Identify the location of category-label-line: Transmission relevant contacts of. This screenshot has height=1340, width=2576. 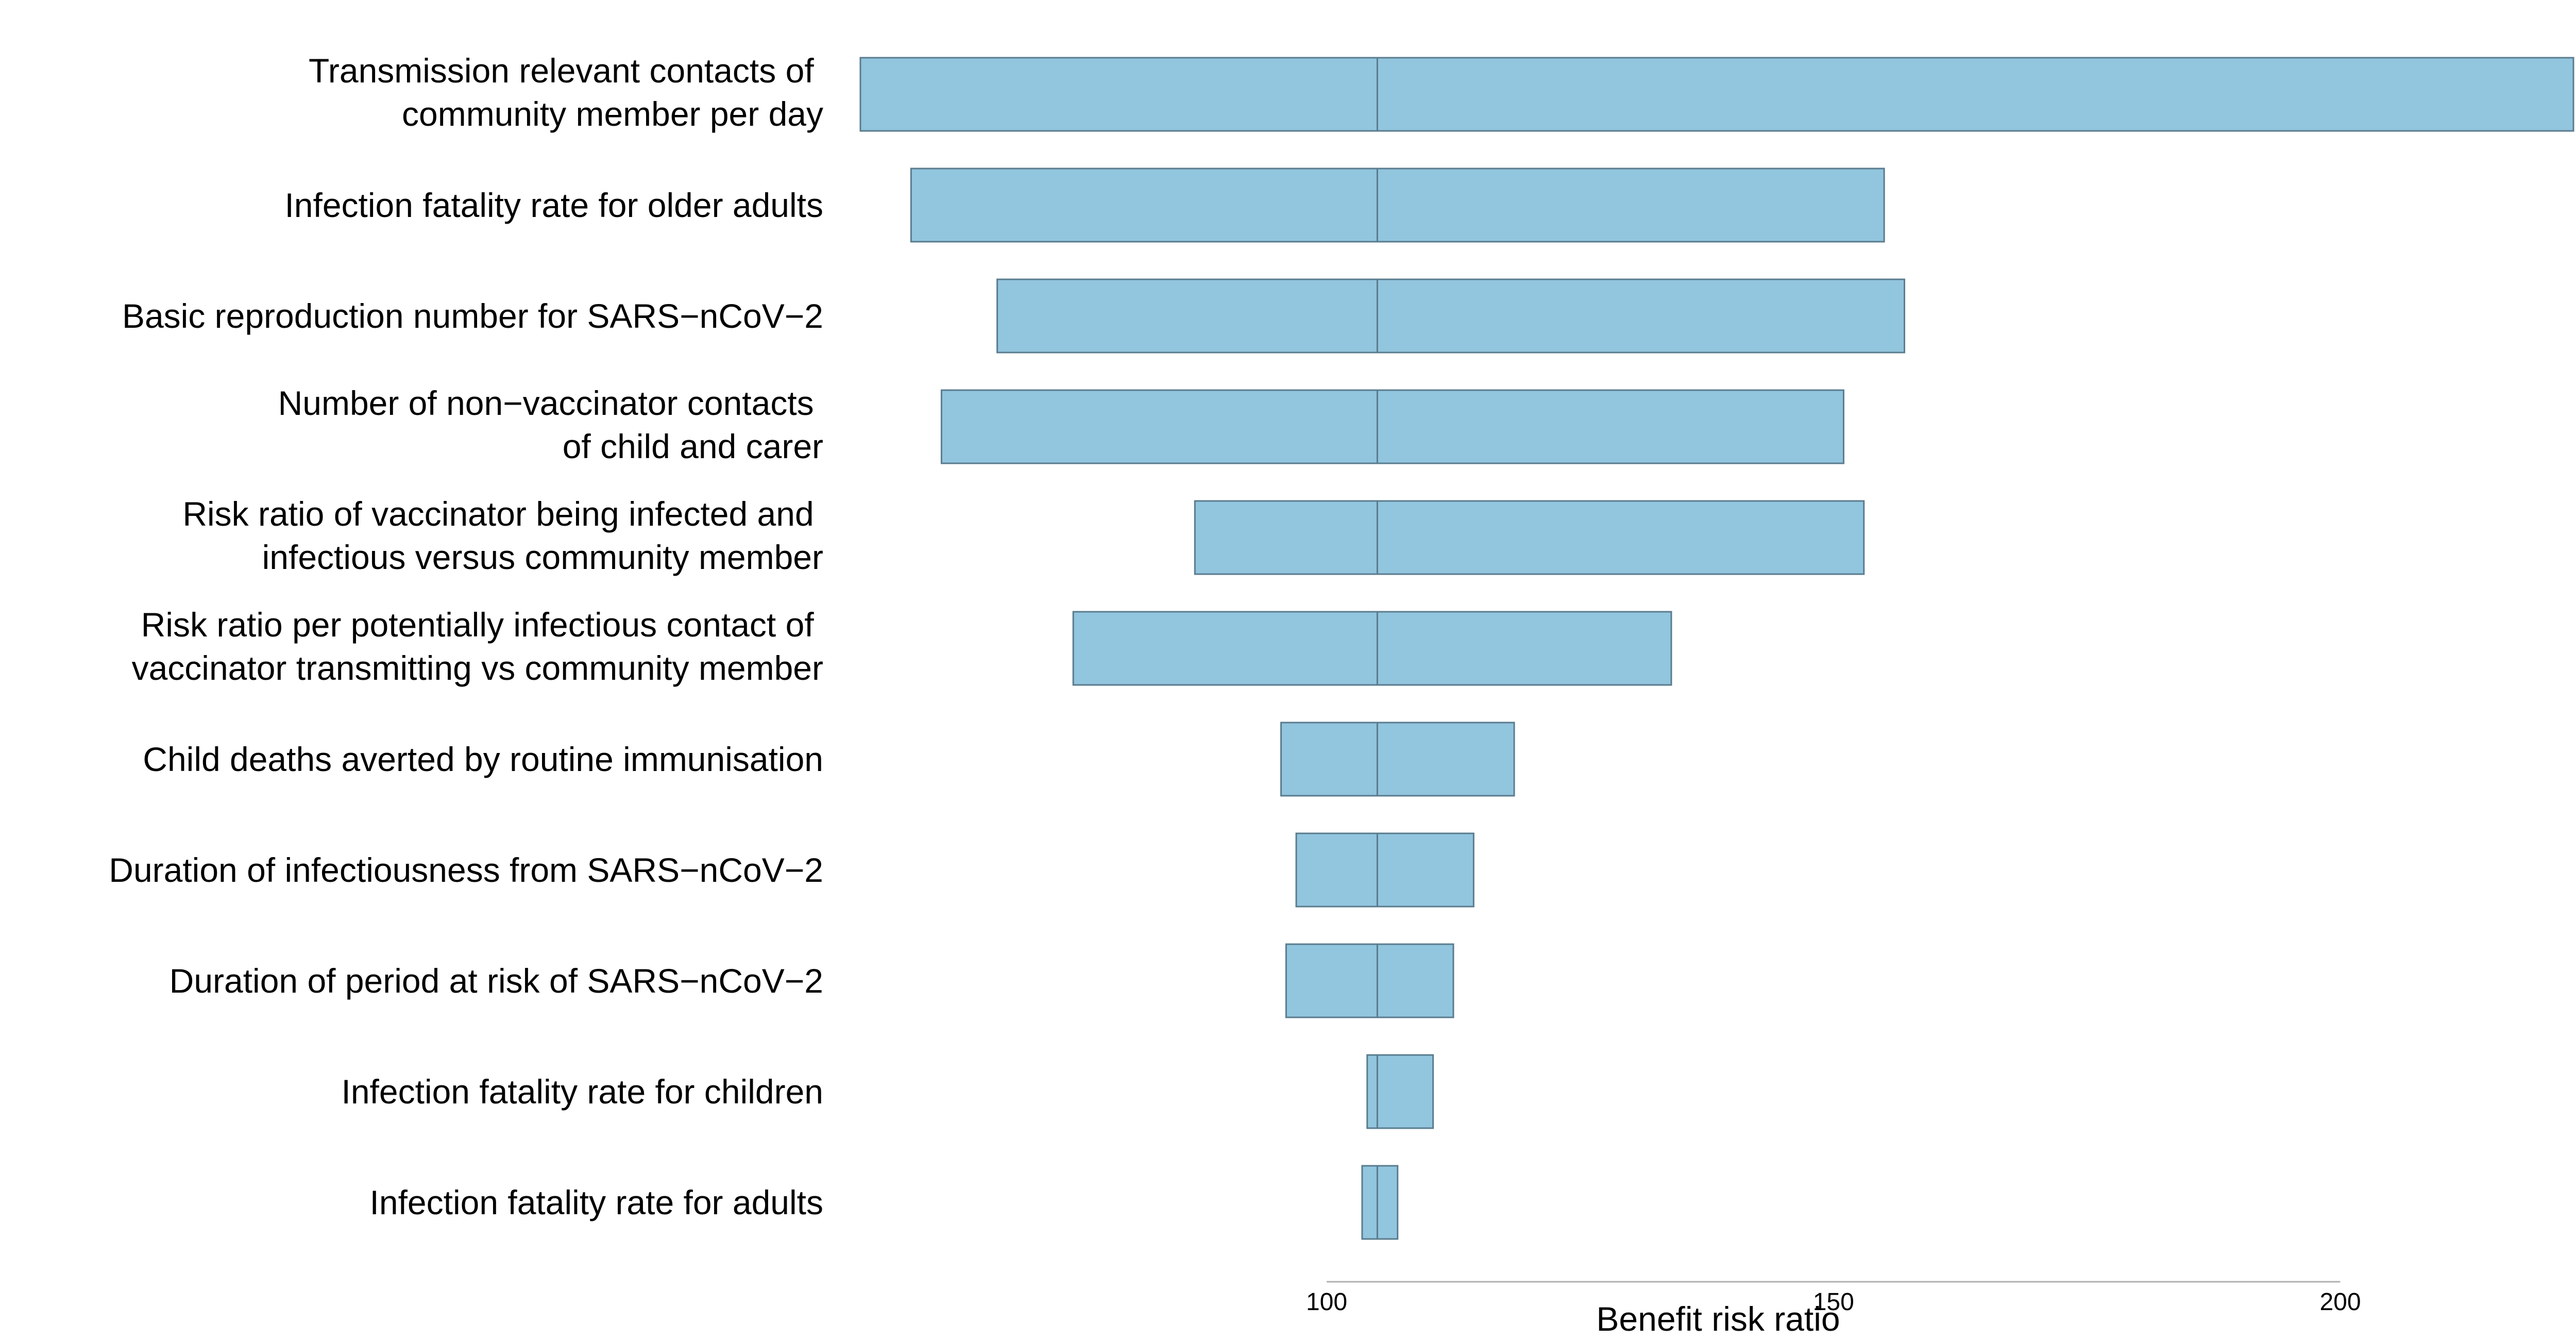
(566, 71).